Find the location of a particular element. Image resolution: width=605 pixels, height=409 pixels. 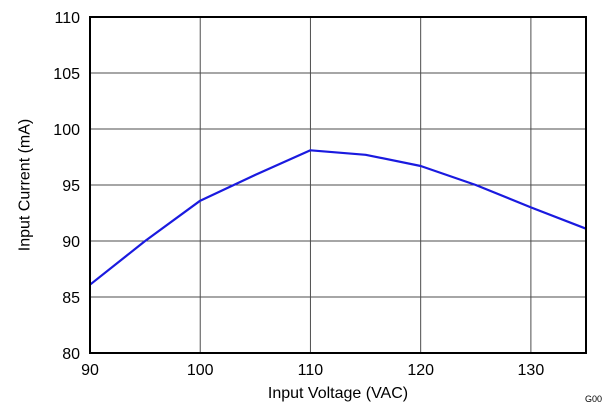

x-tick-label: 90 is located at coordinates (90, 370).